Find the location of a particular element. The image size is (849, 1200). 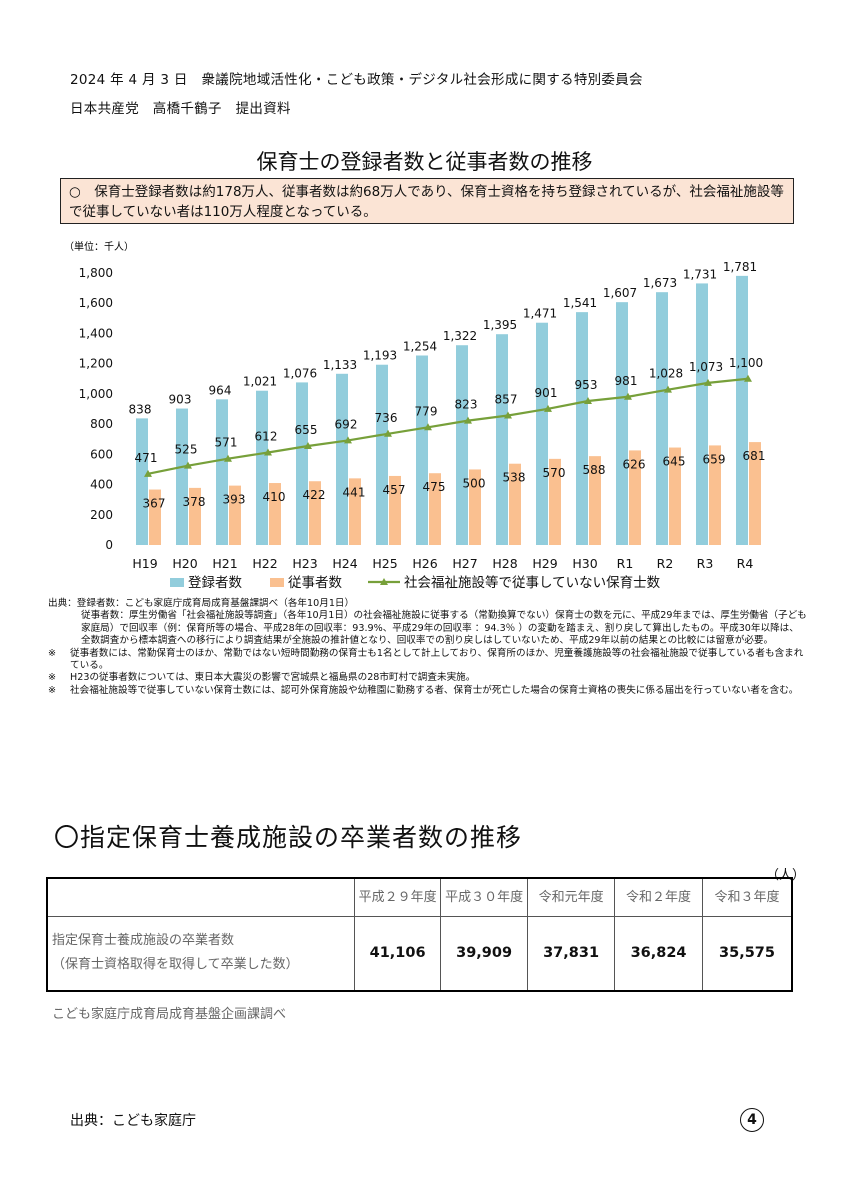

y-tick-label: 1,600 is located at coordinates (96, 303).